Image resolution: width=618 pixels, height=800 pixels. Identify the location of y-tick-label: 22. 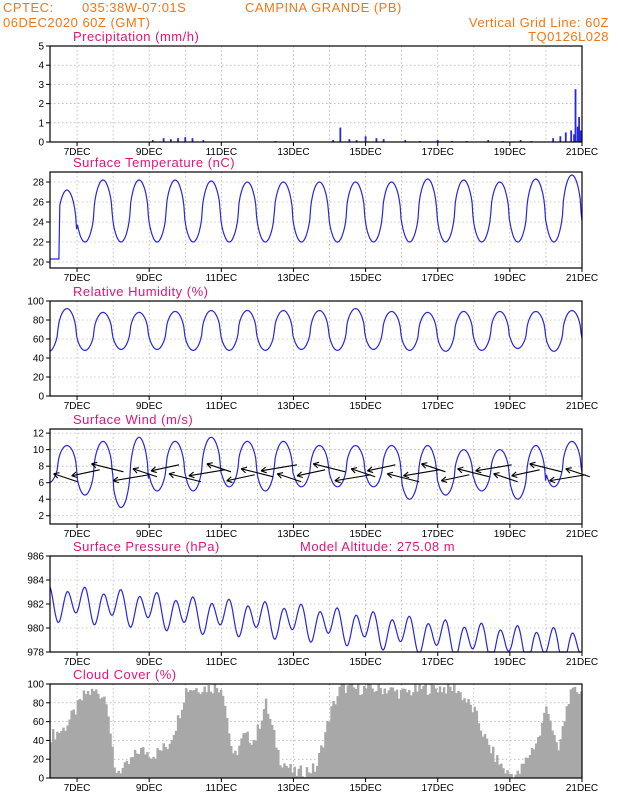
(39, 243).